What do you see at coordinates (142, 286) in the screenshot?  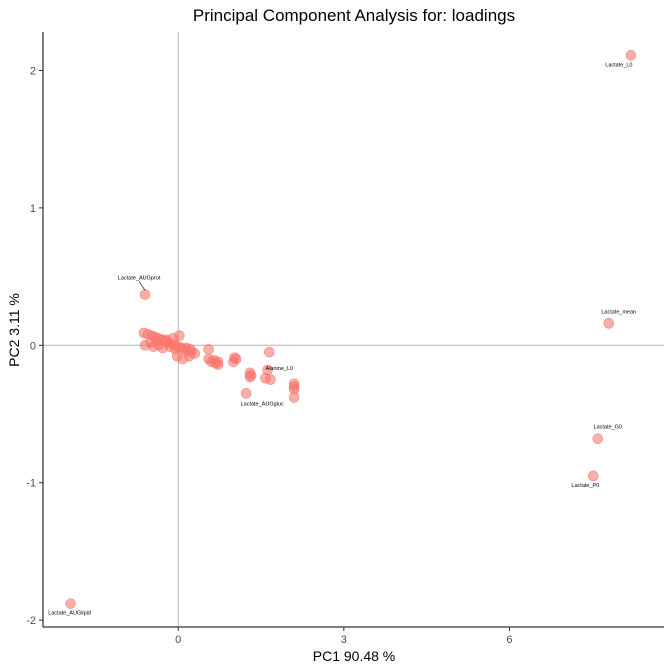 I see `label-leader-line` at bounding box center [142, 286].